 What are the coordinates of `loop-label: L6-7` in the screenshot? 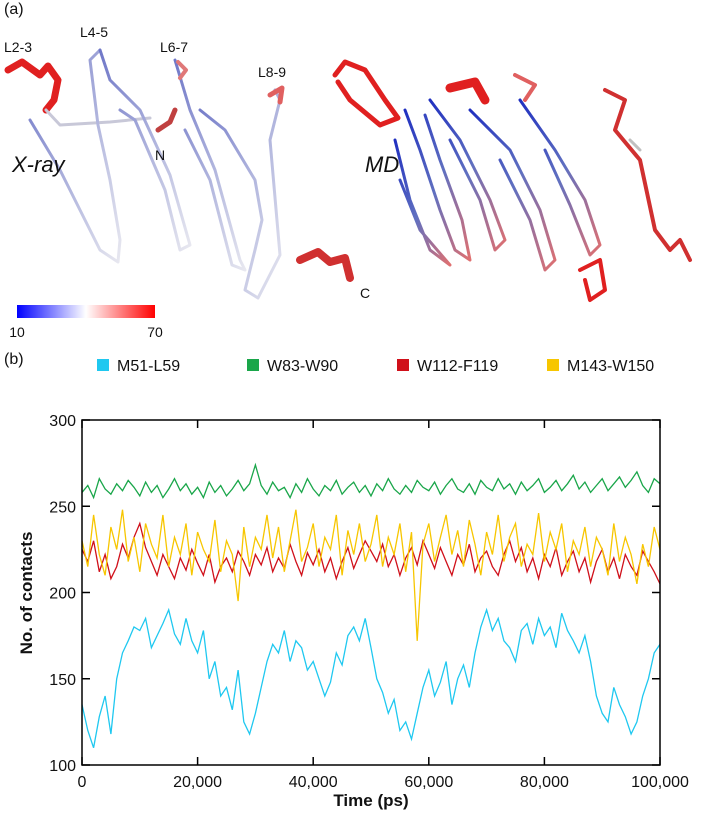 It's located at (174, 47).